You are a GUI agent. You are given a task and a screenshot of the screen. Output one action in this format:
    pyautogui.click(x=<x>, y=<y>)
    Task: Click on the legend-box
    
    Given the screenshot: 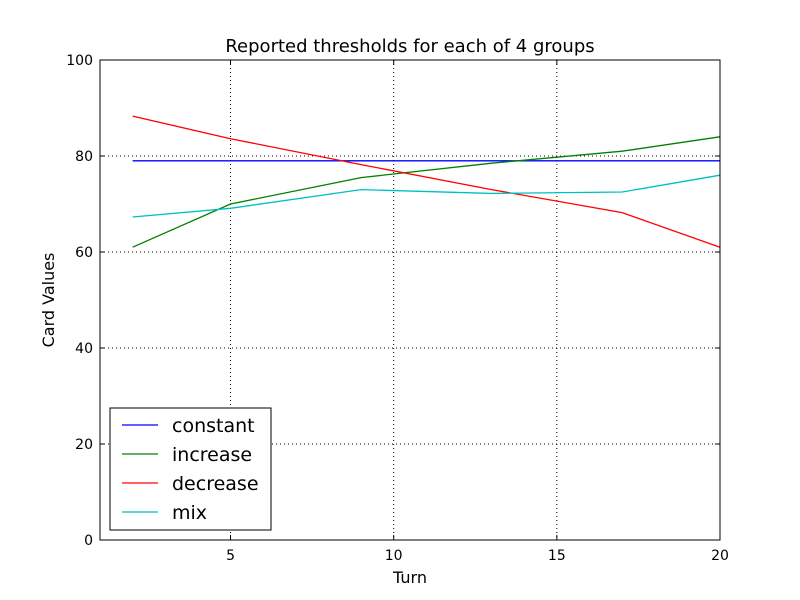 What is the action you would take?
    pyautogui.click(x=190, y=469)
    